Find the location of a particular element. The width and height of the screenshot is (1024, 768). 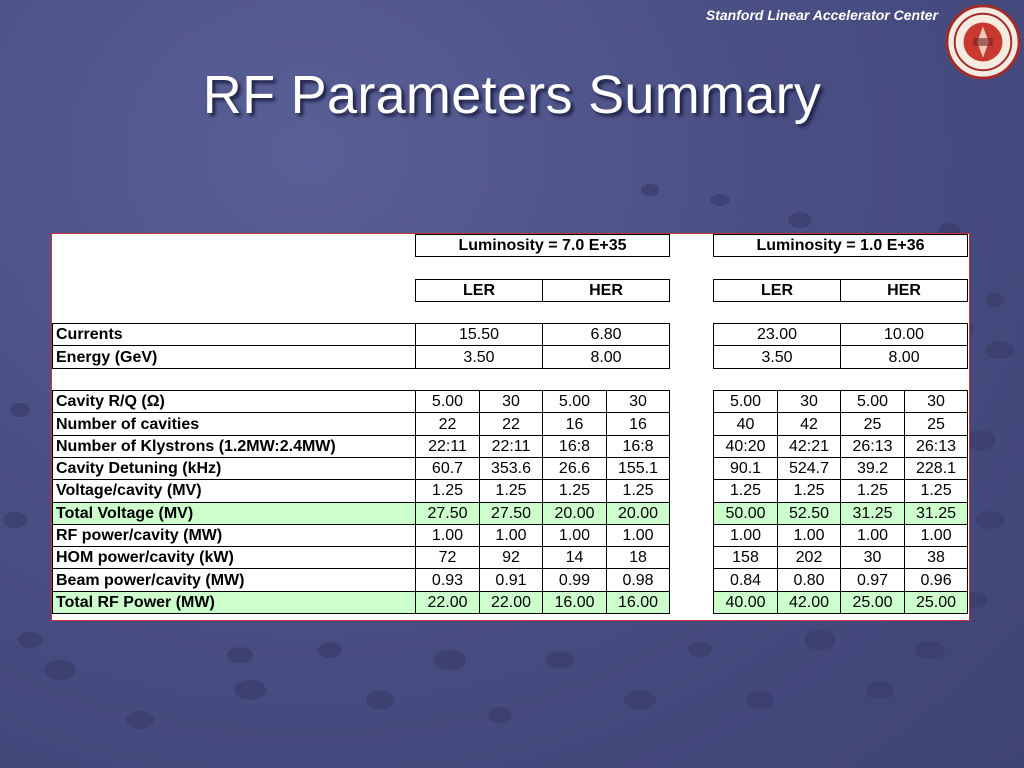

spacer-row is located at coordinates (511, 379).